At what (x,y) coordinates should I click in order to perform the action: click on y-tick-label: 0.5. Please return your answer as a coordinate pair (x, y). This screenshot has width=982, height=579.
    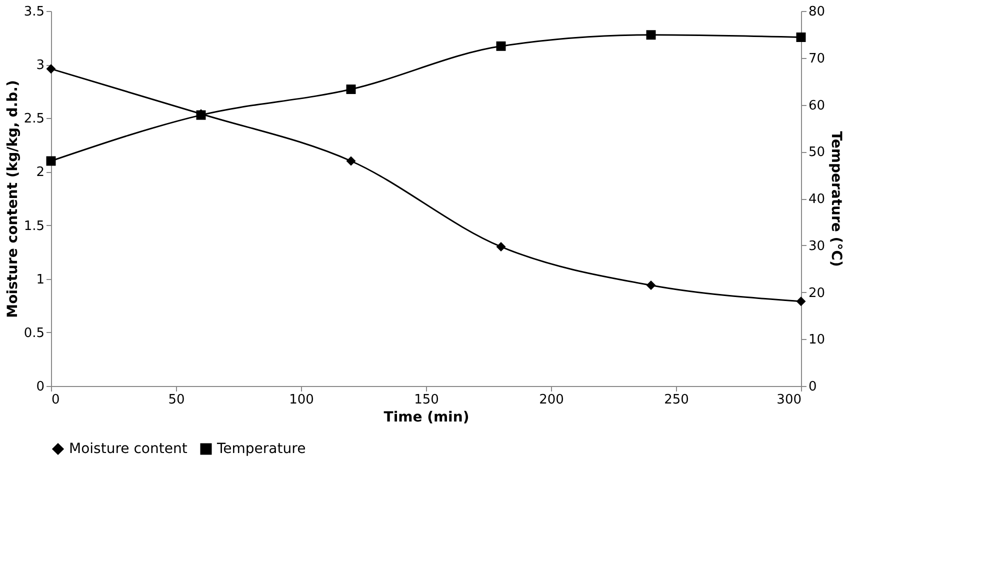
    Looking at the image, I should click on (34, 333).